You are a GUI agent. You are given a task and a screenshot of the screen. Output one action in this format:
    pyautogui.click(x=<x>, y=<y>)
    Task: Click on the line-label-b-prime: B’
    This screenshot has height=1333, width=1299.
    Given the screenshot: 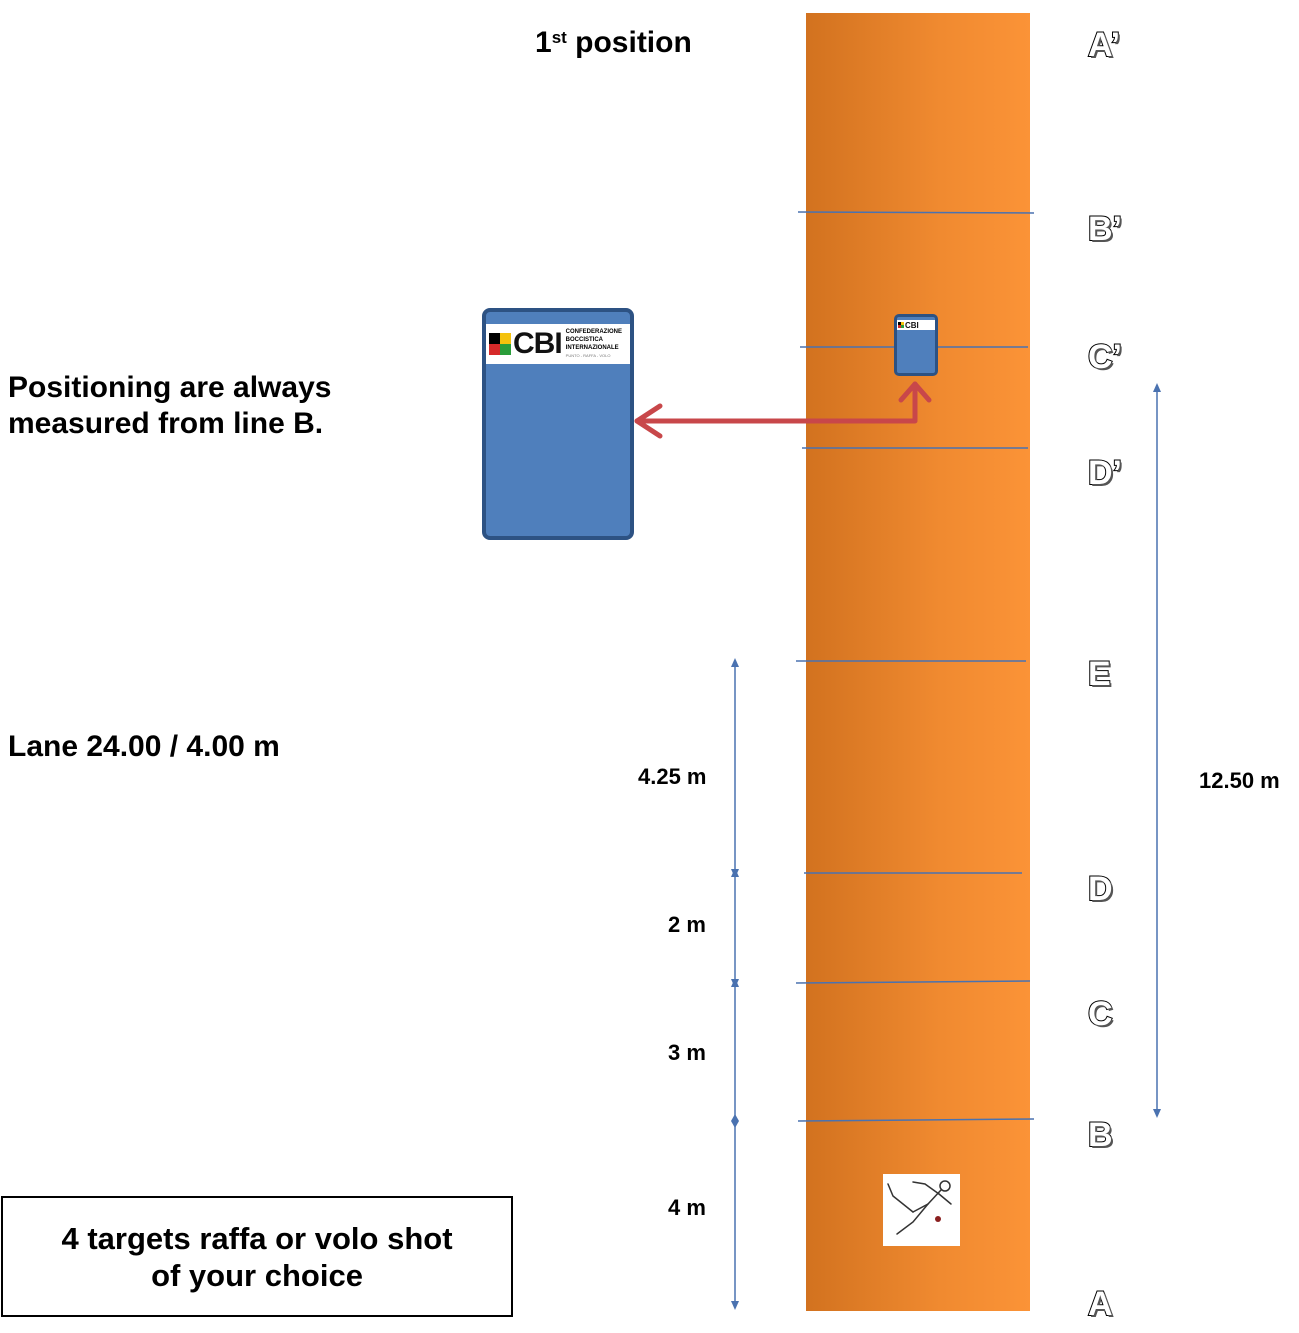 What is the action you would take?
    pyautogui.click(x=1105, y=229)
    